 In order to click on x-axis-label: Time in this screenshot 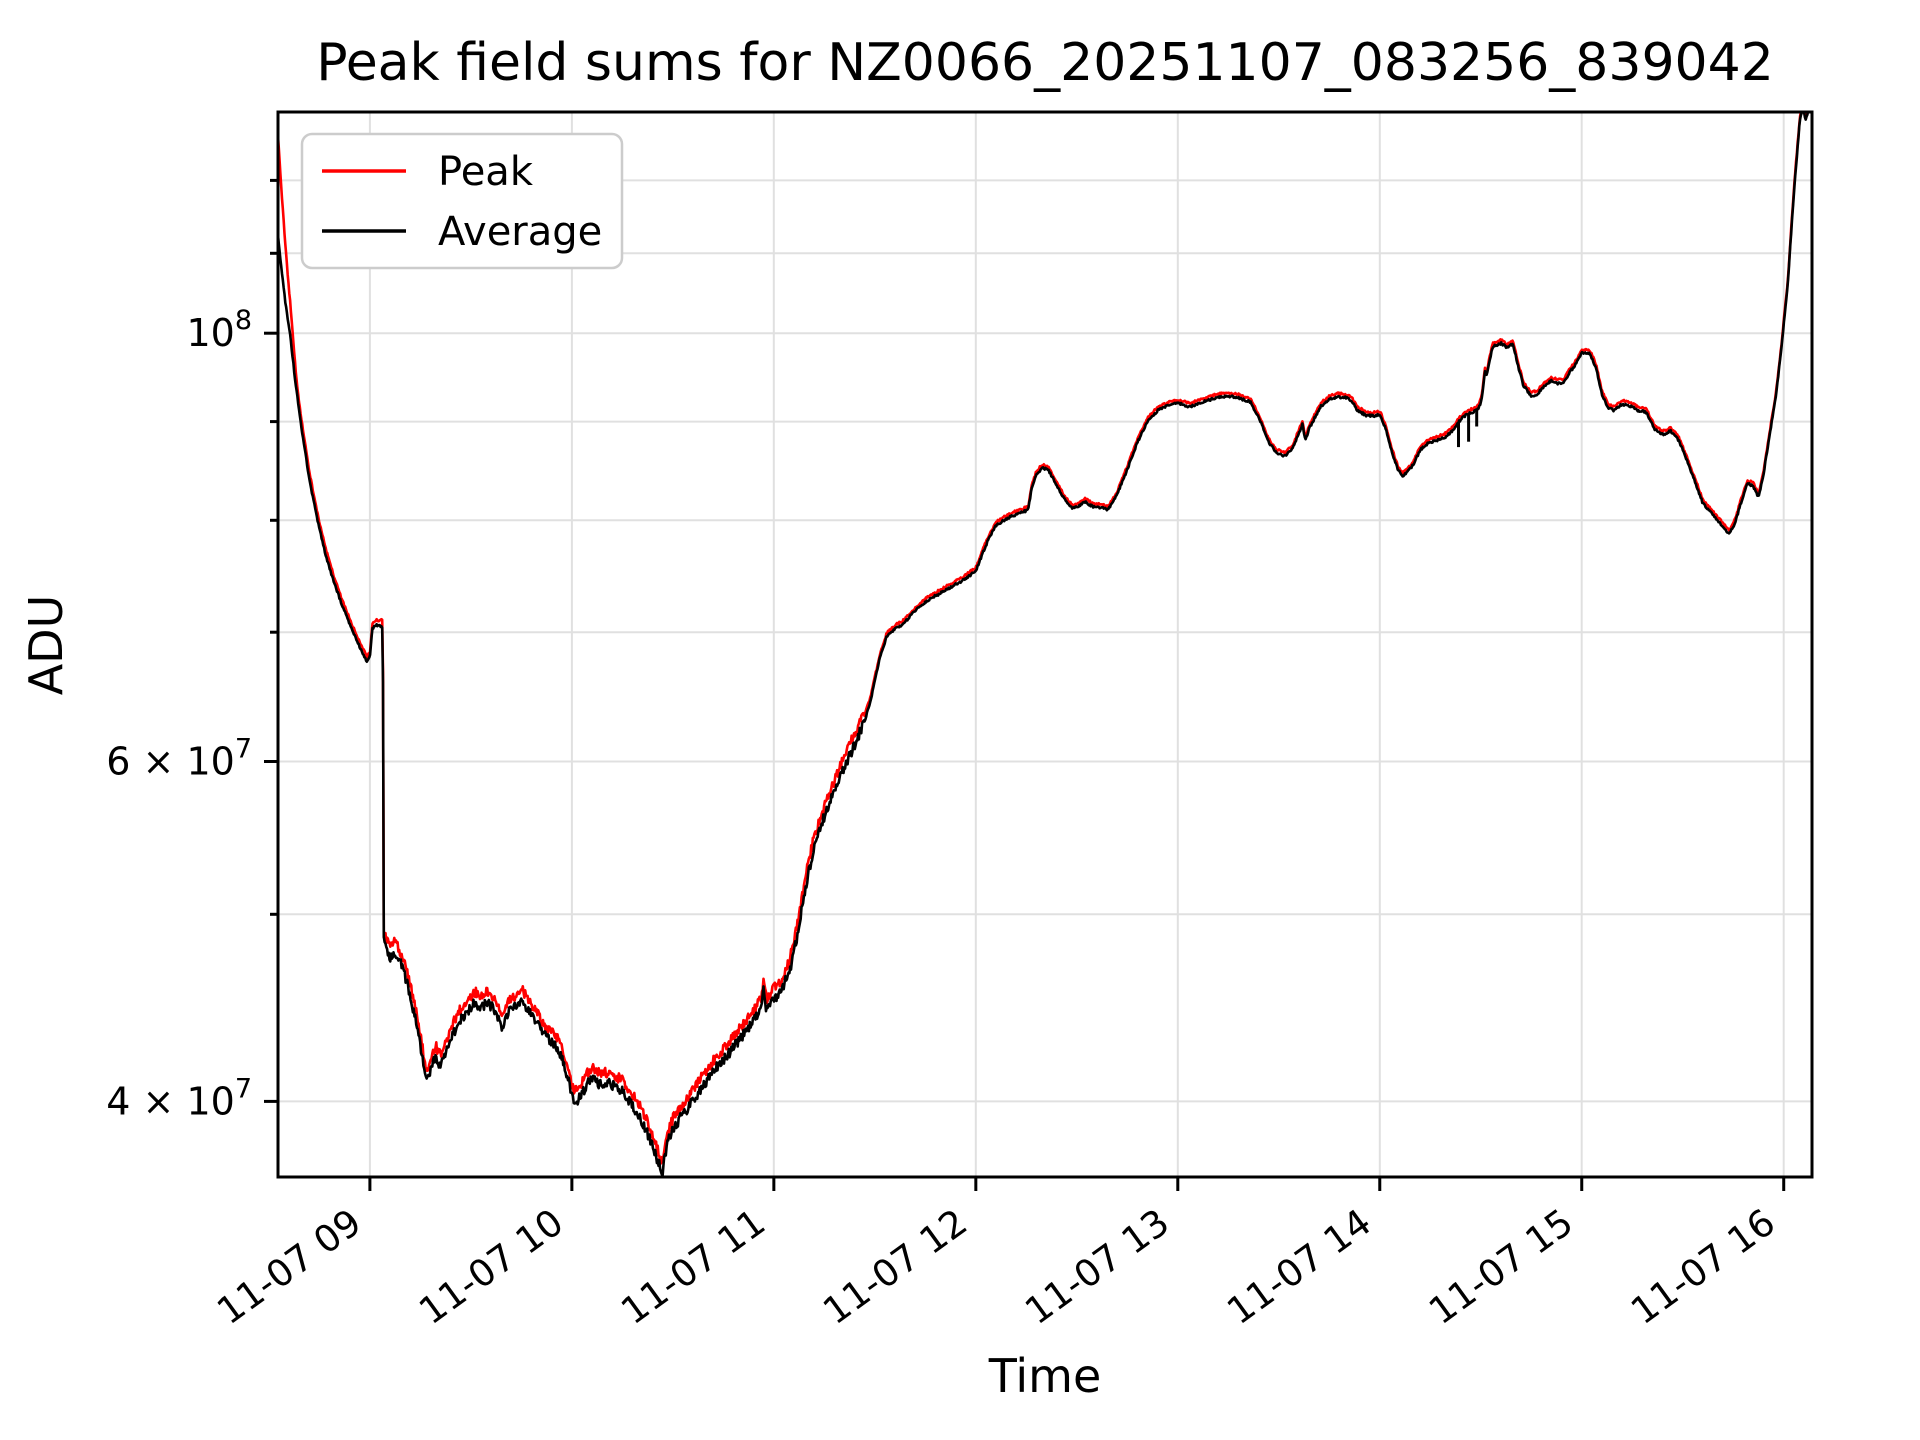, I will do `click(1045, 1376)`.